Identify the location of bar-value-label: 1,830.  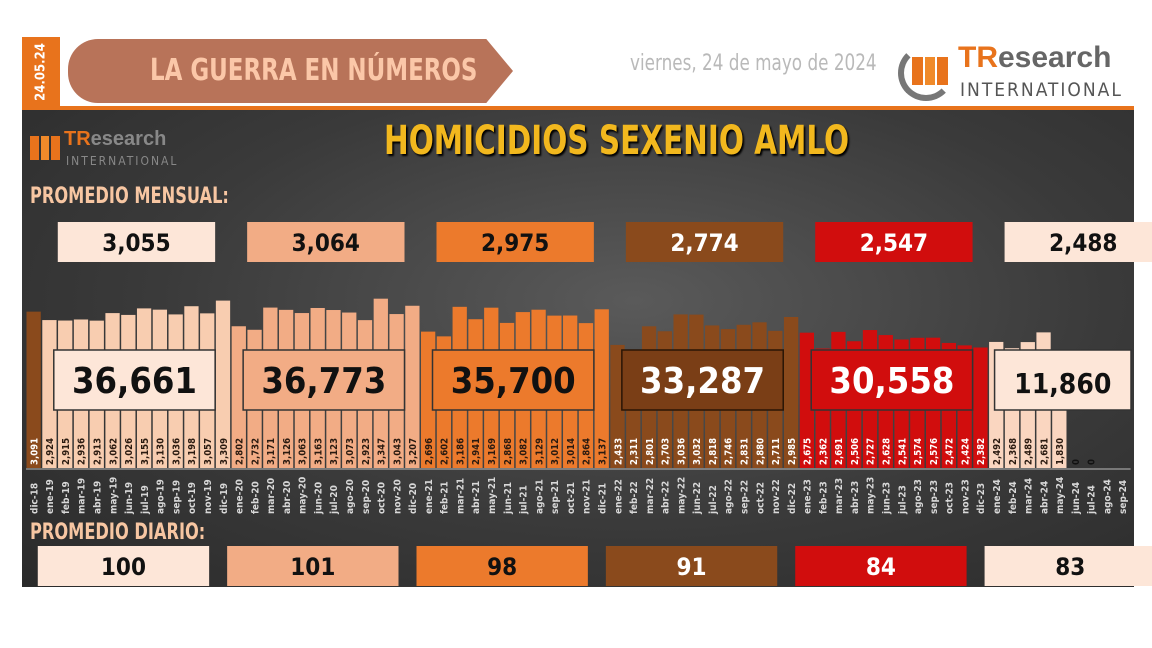
(1060, 451).